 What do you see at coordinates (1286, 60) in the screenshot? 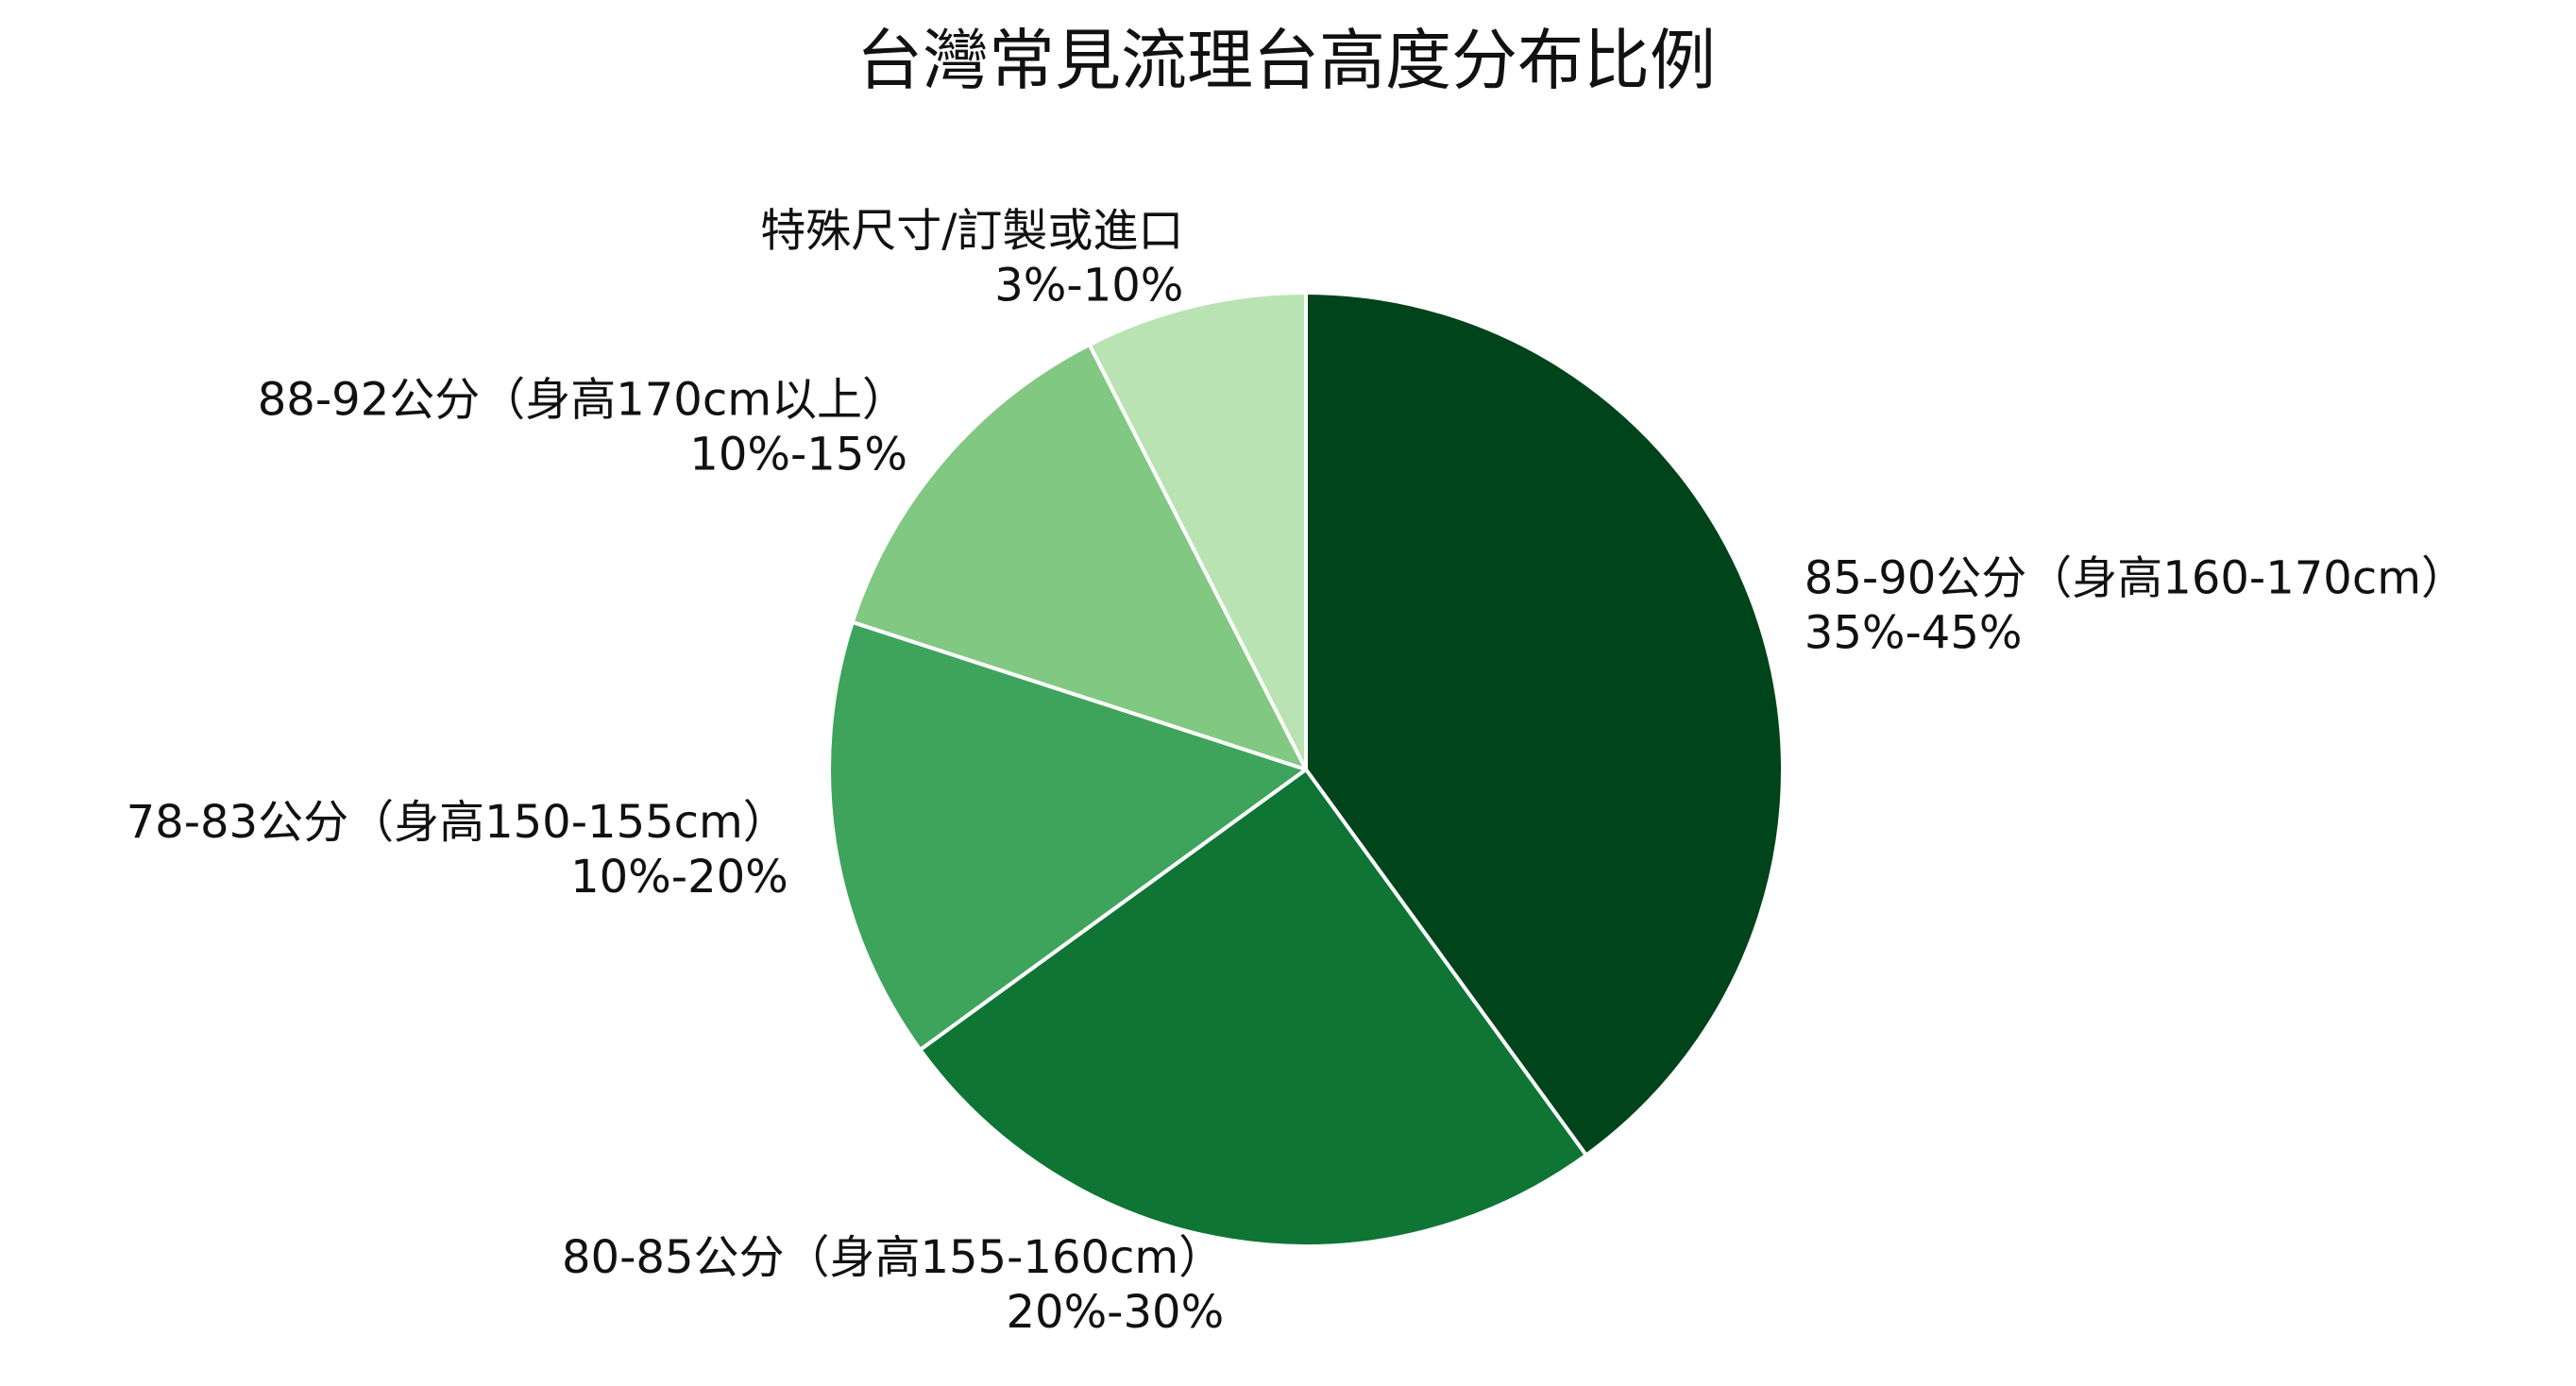
I see `chart-title: 台灣常見流理台高度分布比例` at bounding box center [1286, 60].